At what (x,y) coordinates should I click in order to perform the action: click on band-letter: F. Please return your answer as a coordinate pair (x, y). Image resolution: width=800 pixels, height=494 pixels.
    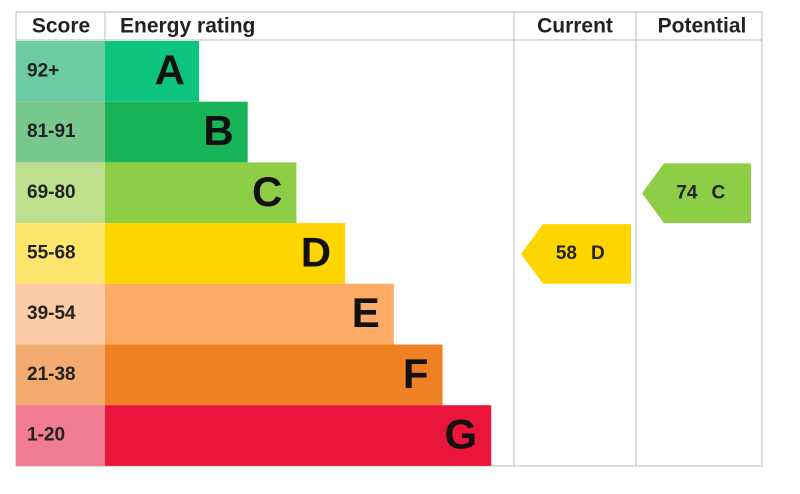
    Looking at the image, I should click on (416, 373).